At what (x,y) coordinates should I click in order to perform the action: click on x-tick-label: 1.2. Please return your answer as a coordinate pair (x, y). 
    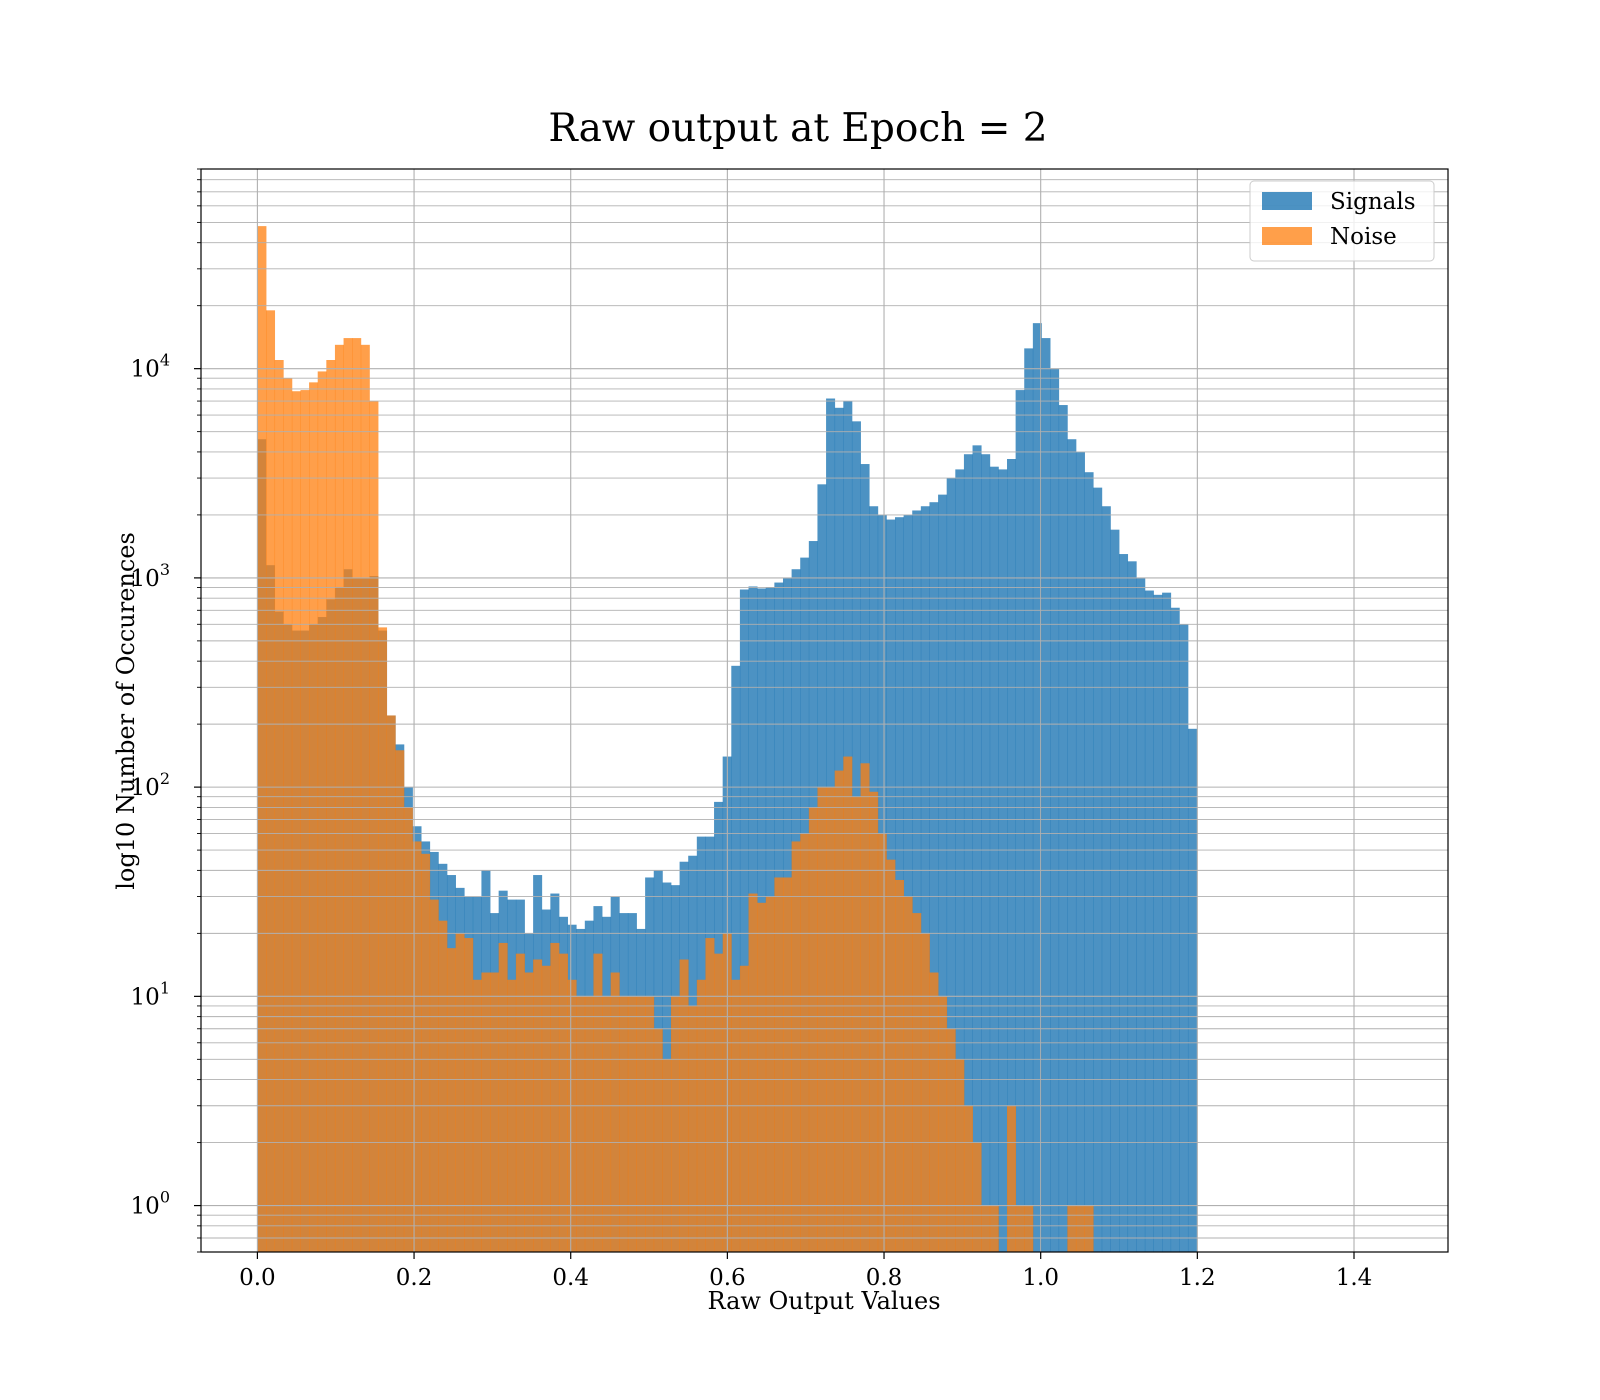
    Looking at the image, I should click on (1197, 1278).